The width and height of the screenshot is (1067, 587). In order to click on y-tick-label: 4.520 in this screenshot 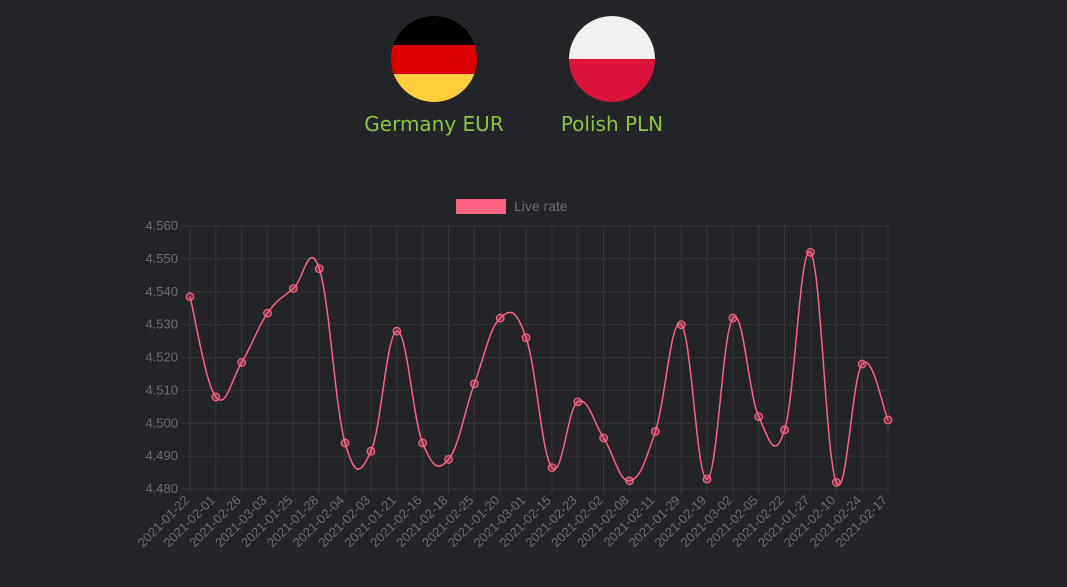, I will do `click(161, 357)`.